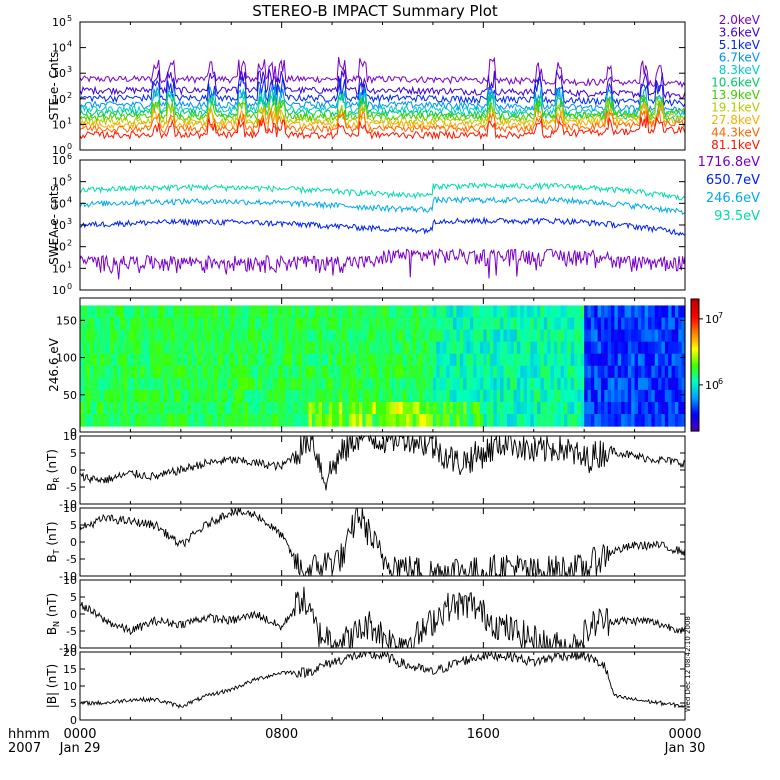 This screenshot has height=780, width=780. Describe the element at coordinates (382, 99) in the screenshot. I see `ste-series-line` at that location.